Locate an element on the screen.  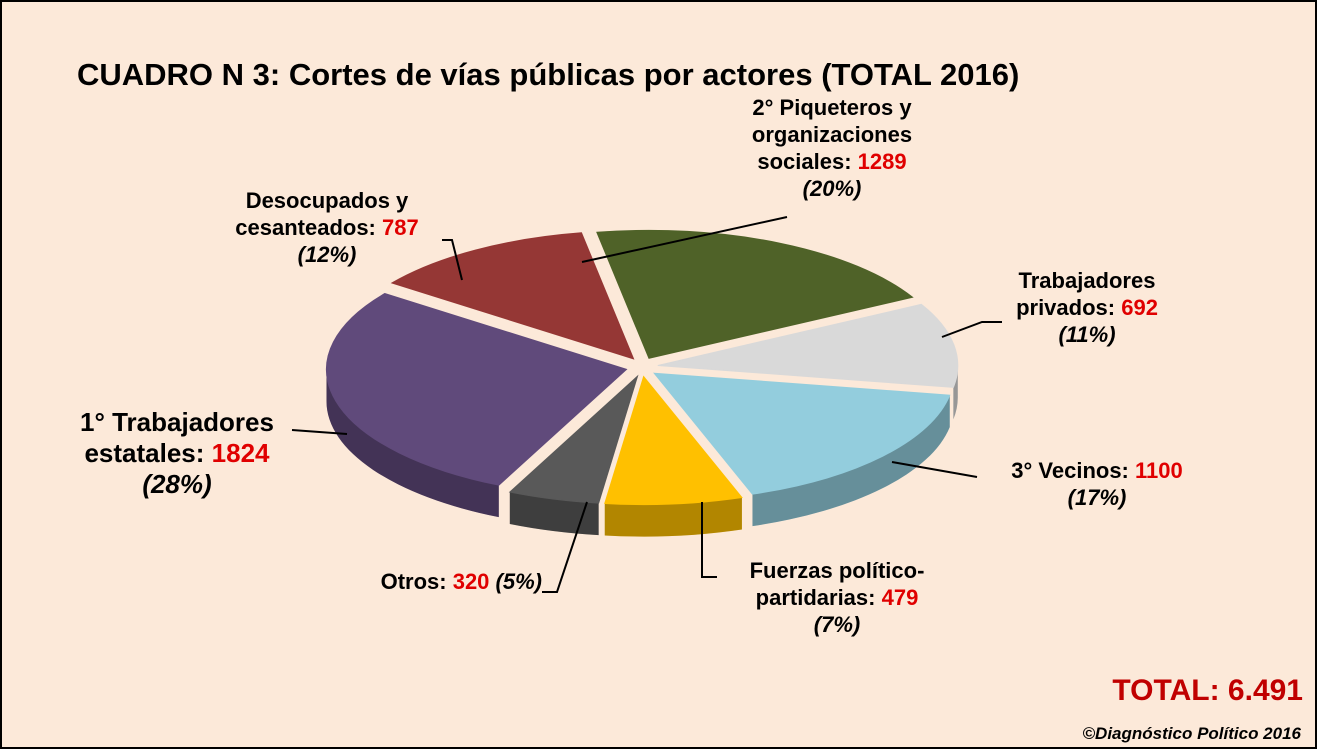
percent-label: (5%) is located at coordinates (518, 581).